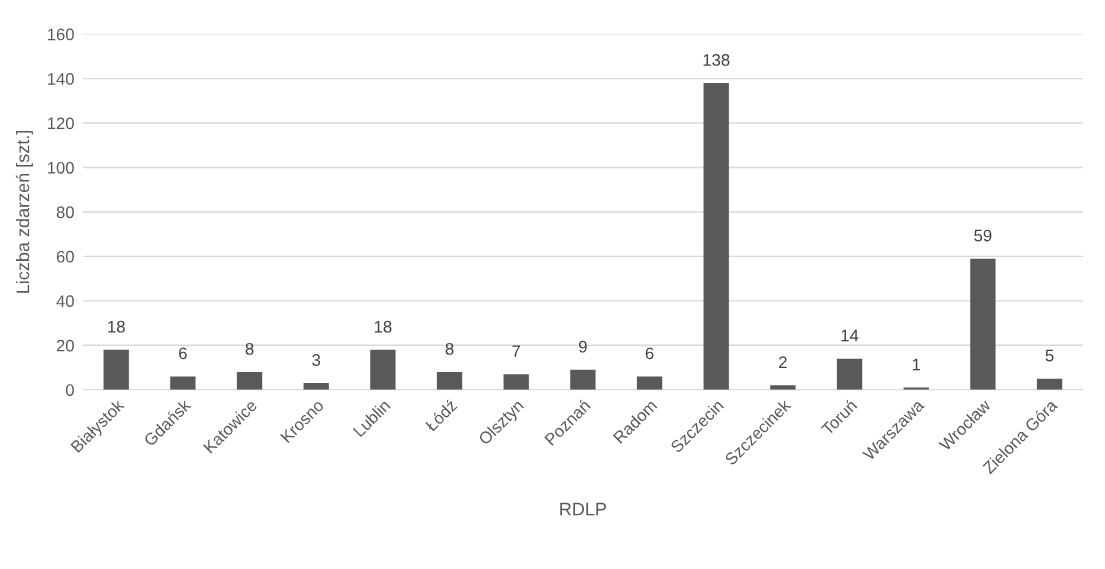 The image size is (1105, 569). What do you see at coordinates (583, 509) in the screenshot?
I see `x-axis-title: RDLP` at bounding box center [583, 509].